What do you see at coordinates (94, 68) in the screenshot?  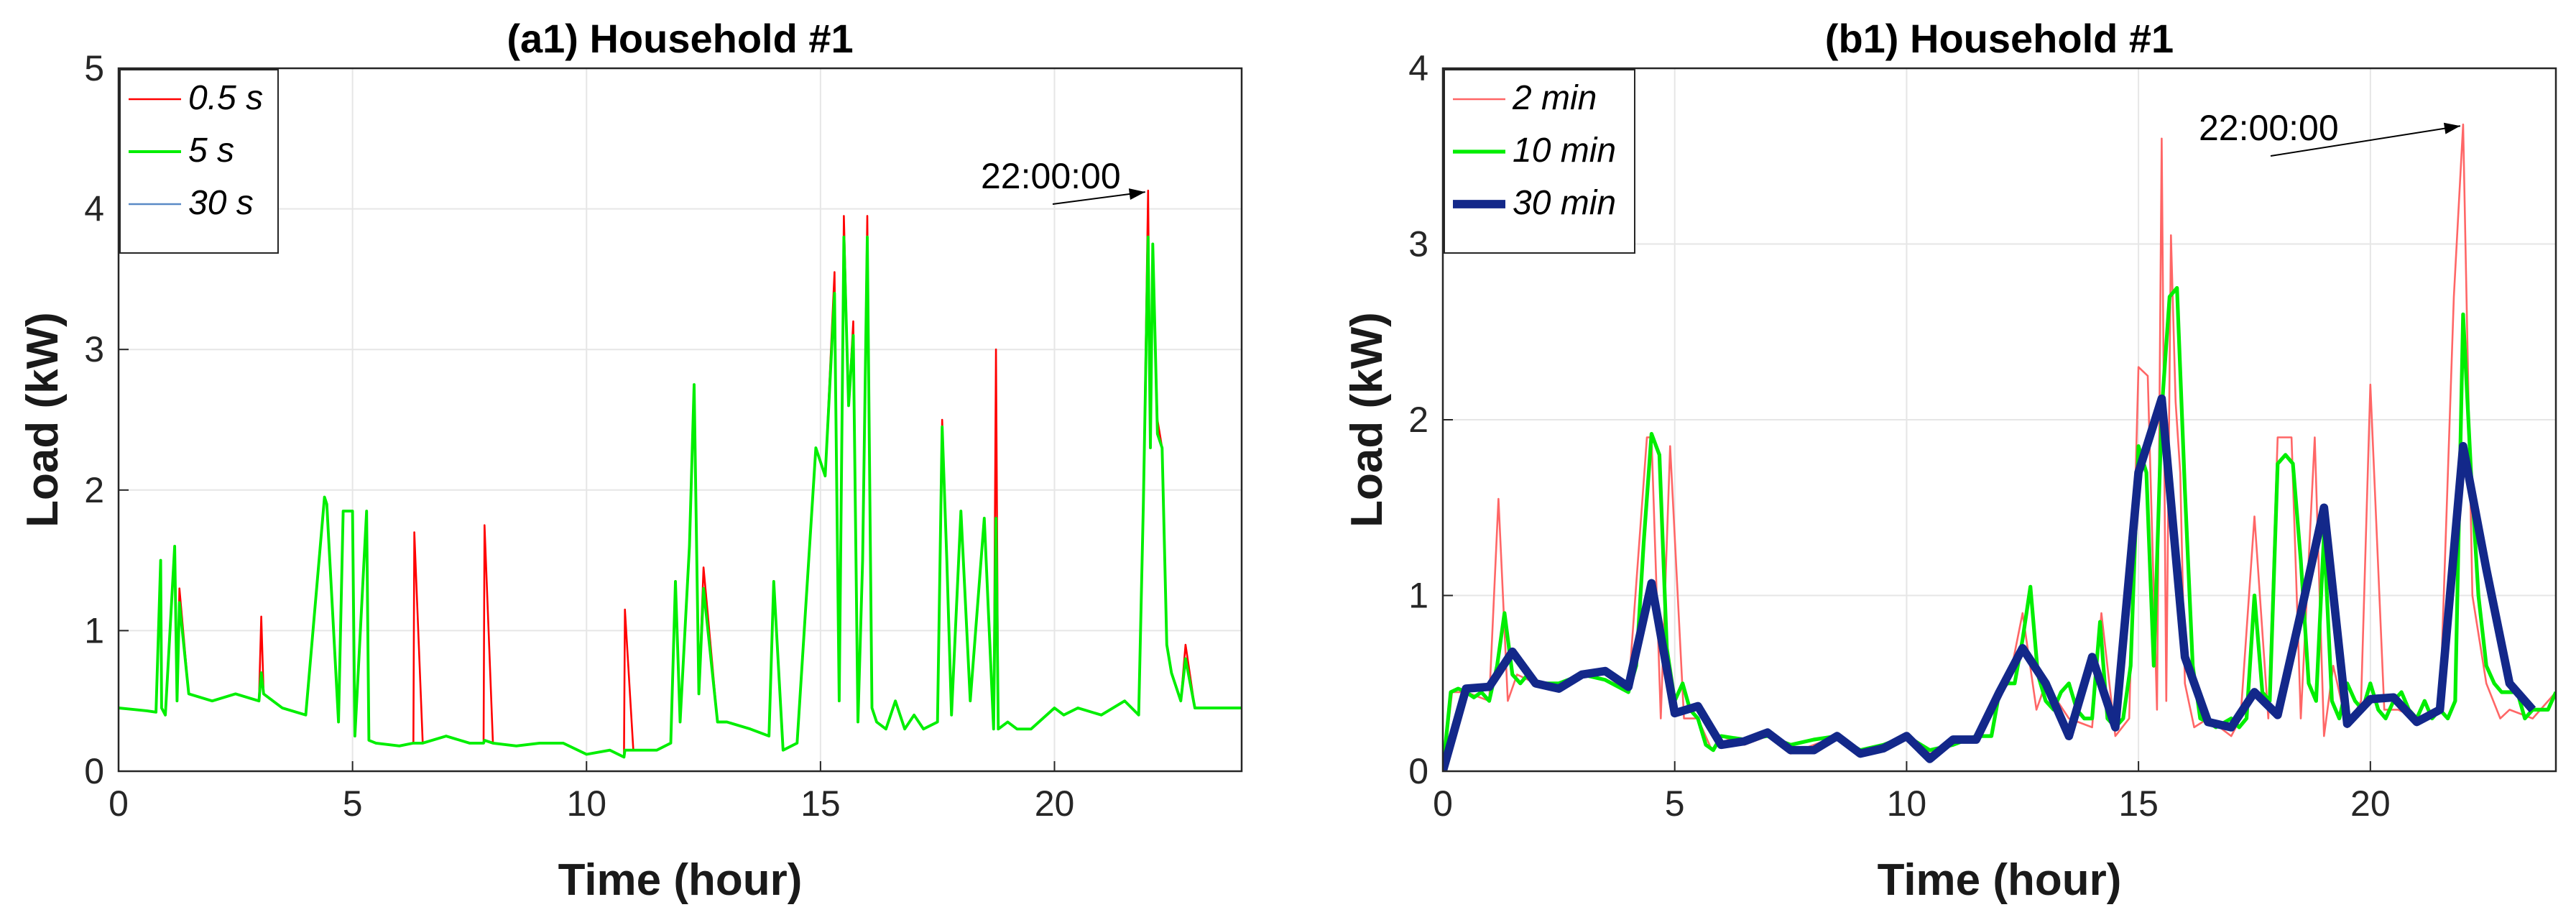 I see `y-tick-label: 5` at bounding box center [94, 68].